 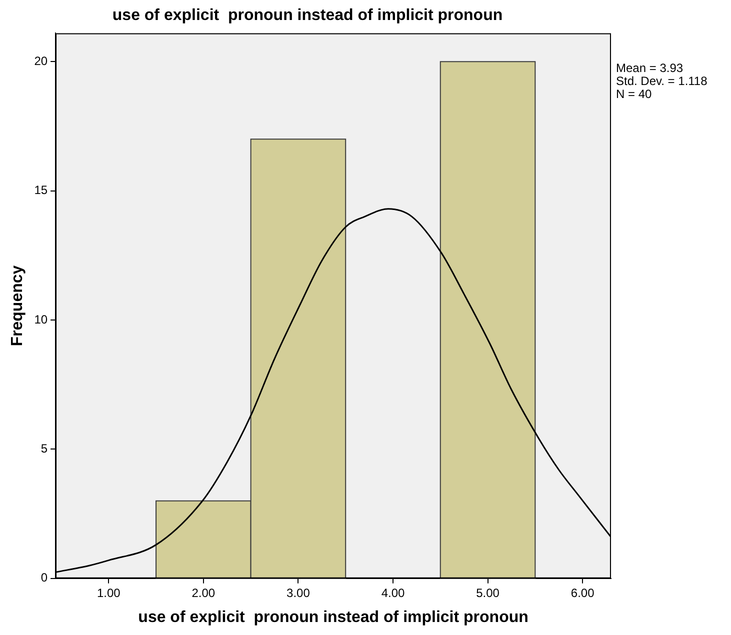 What do you see at coordinates (393, 593) in the screenshot?
I see `x-tick-label: 4.00` at bounding box center [393, 593].